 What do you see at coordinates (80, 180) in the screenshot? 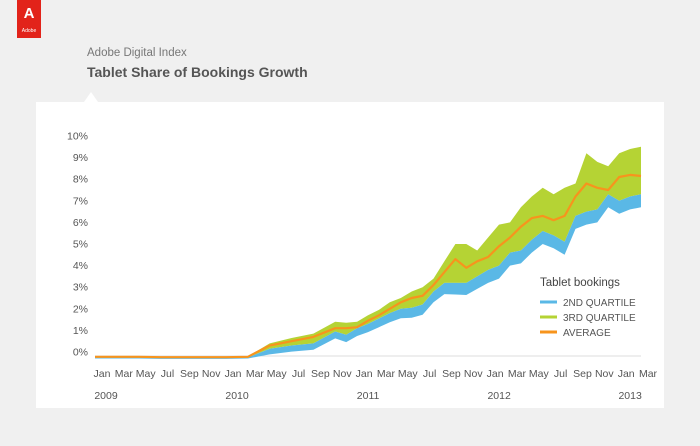
I see `y-tick-label: 8%` at bounding box center [80, 180].